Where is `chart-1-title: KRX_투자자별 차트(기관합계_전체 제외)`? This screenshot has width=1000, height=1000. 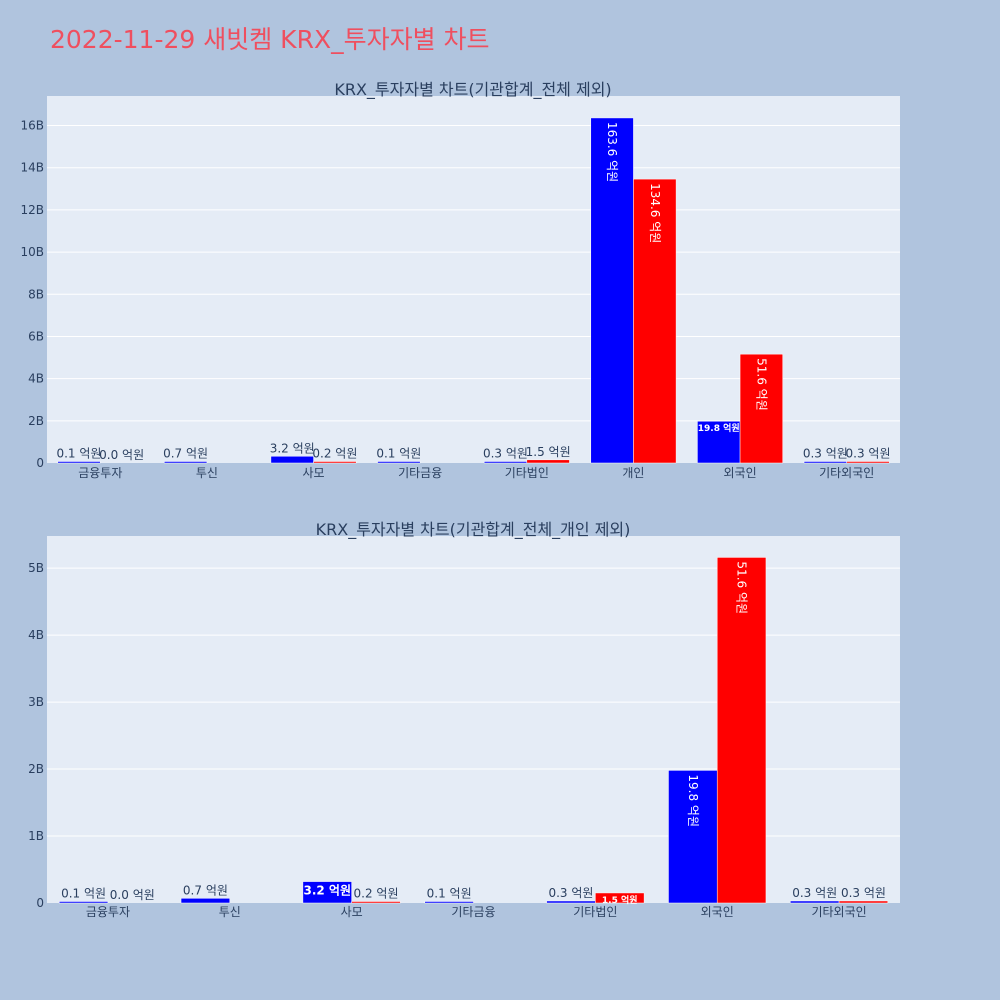 chart-1-title: KRX_투자자별 차트(기관합계_전체 제외) is located at coordinates (472, 90).